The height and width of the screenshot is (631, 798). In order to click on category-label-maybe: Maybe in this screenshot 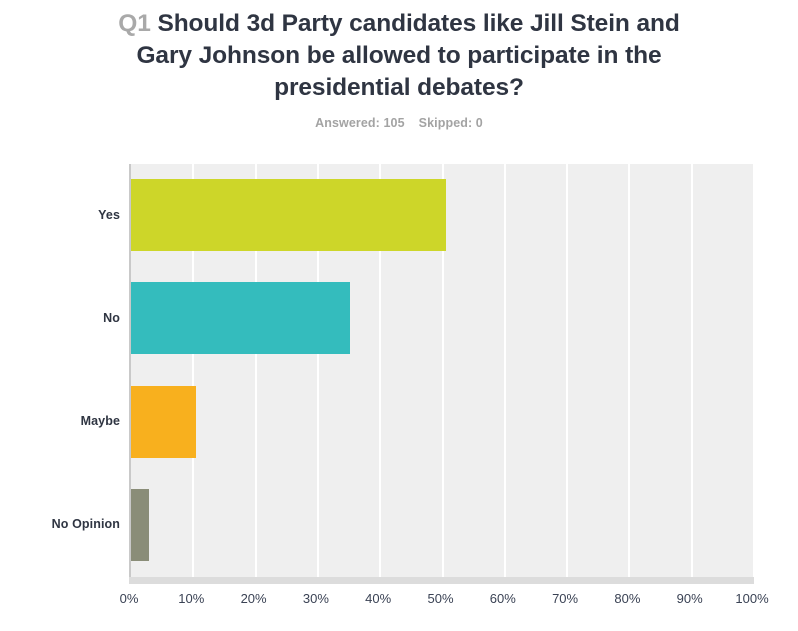, I will do `click(100, 421)`.